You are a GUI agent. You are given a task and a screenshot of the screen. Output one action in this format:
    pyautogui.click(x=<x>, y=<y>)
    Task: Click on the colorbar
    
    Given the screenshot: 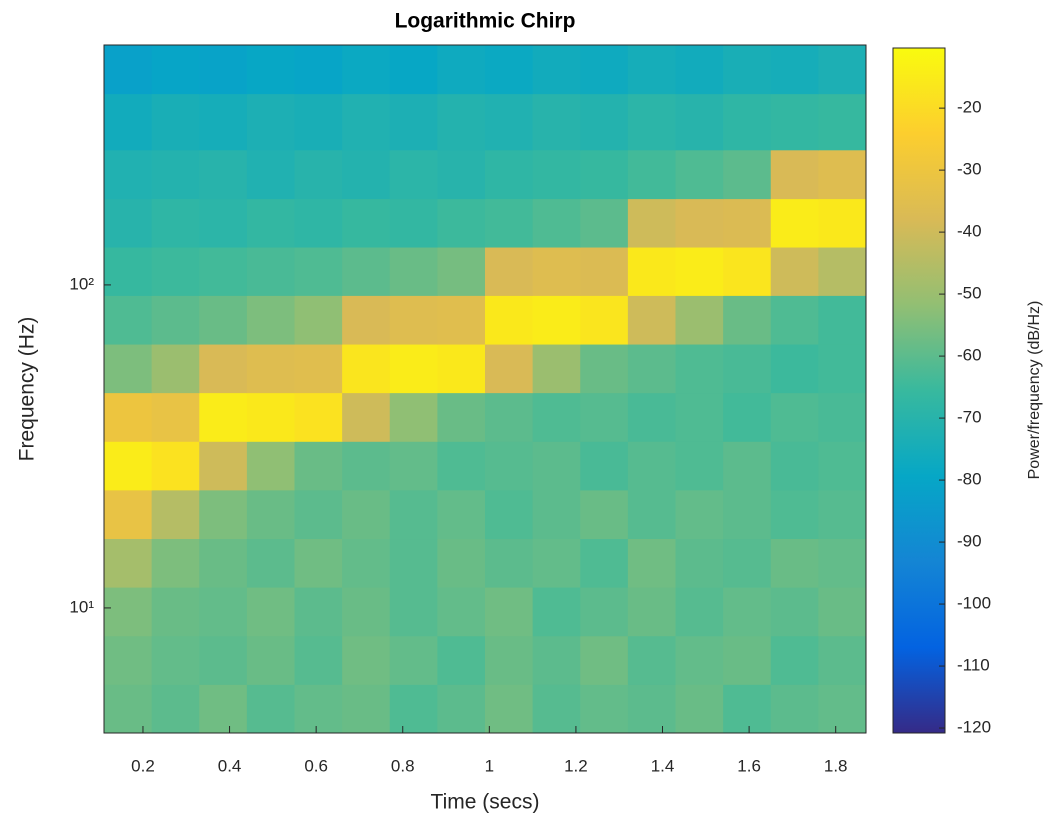 What is the action you would take?
    pyautogui.click(x=919, y=390)
    